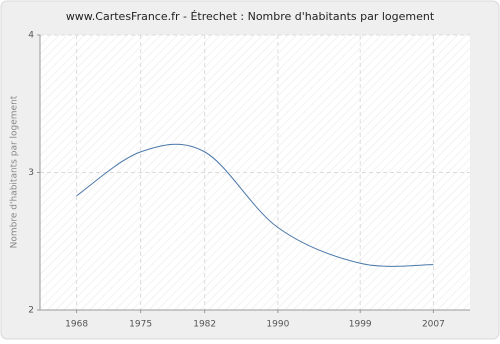 The height and width of the screenshot is (344, 500). Describe the element at coordinates (31, 173) in the screenshot. I see `y-tick-label: 3` at that location.